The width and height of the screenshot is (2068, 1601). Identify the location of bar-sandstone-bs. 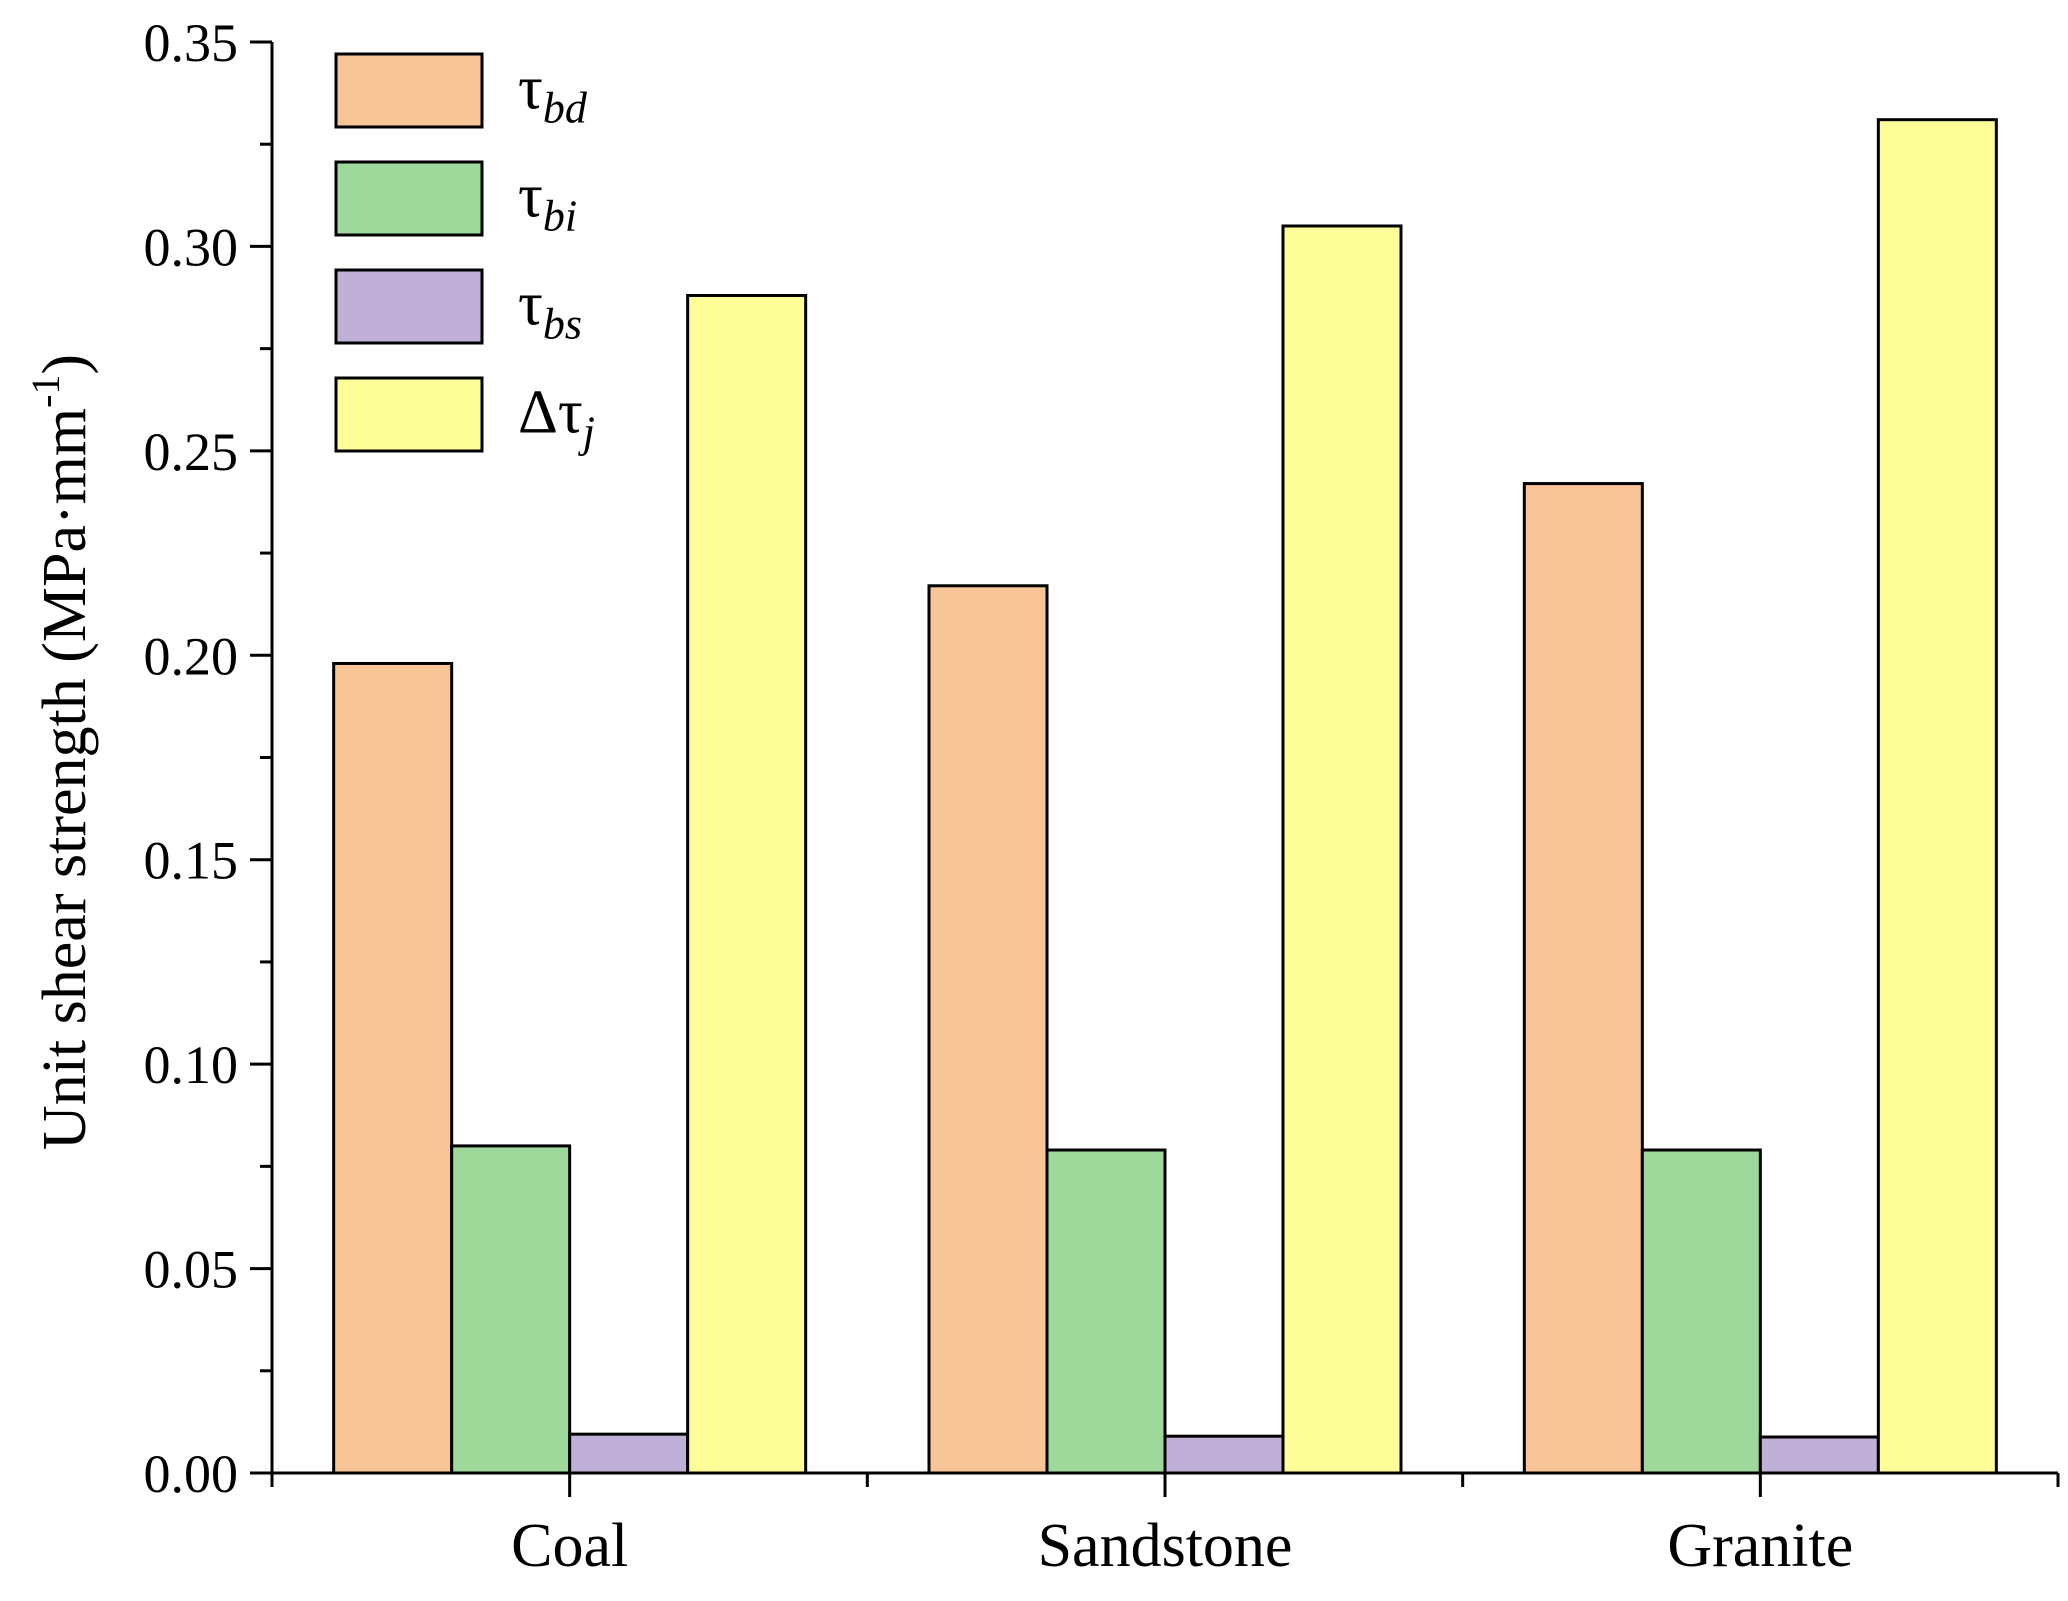
(1224, 1454).